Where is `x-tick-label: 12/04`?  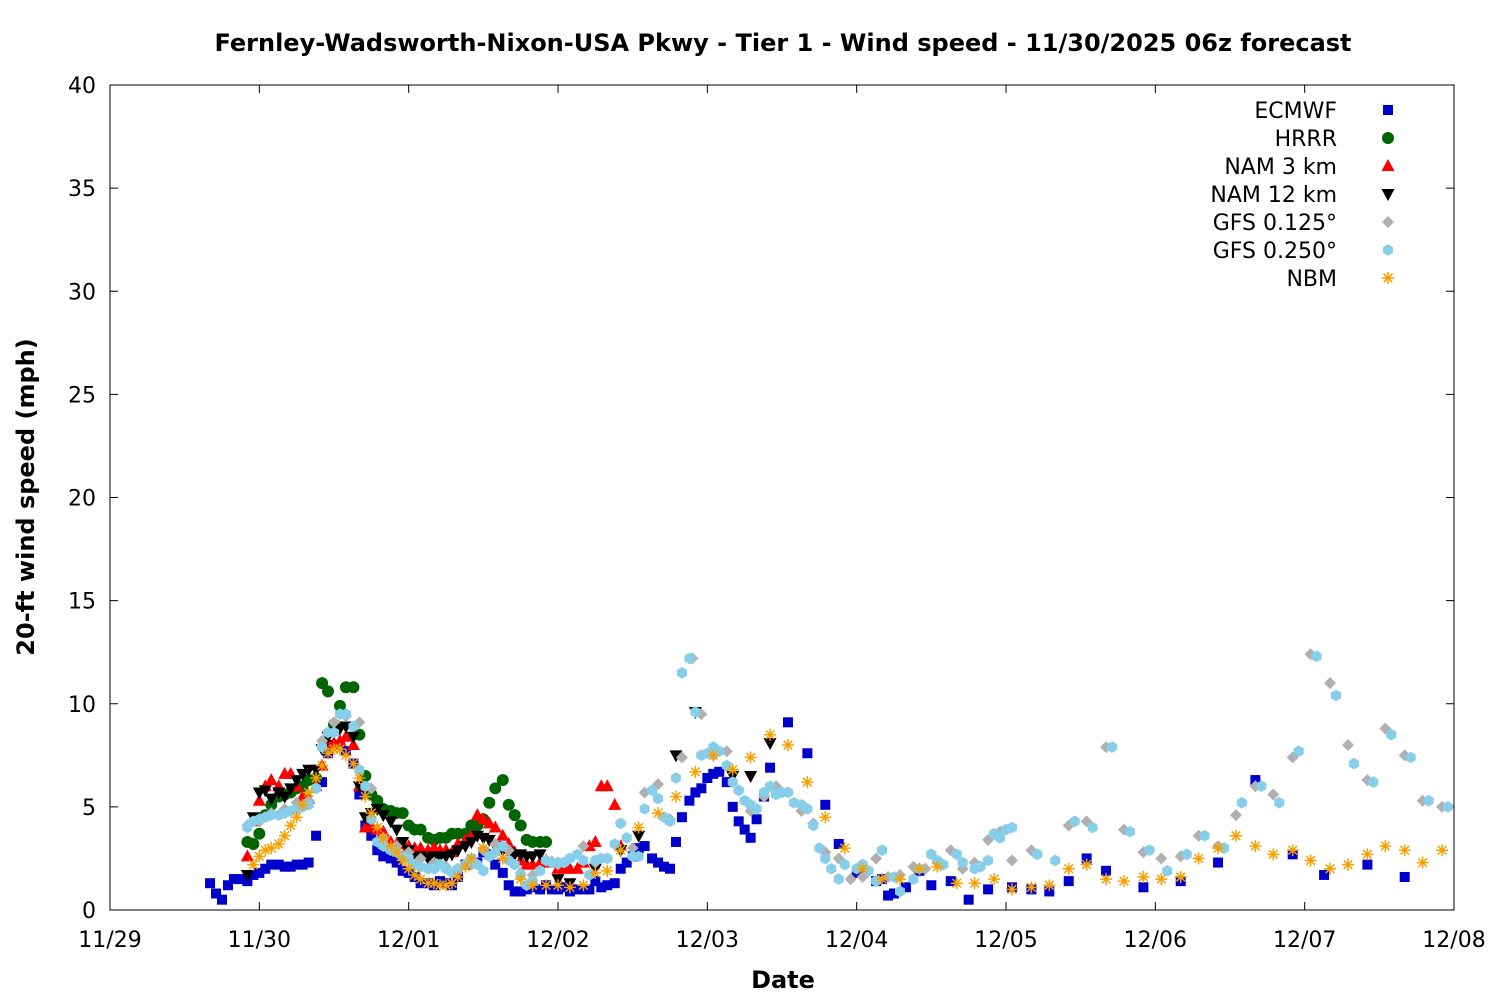 x-tick-label: 12/04 is located at coordinates (856, 940).